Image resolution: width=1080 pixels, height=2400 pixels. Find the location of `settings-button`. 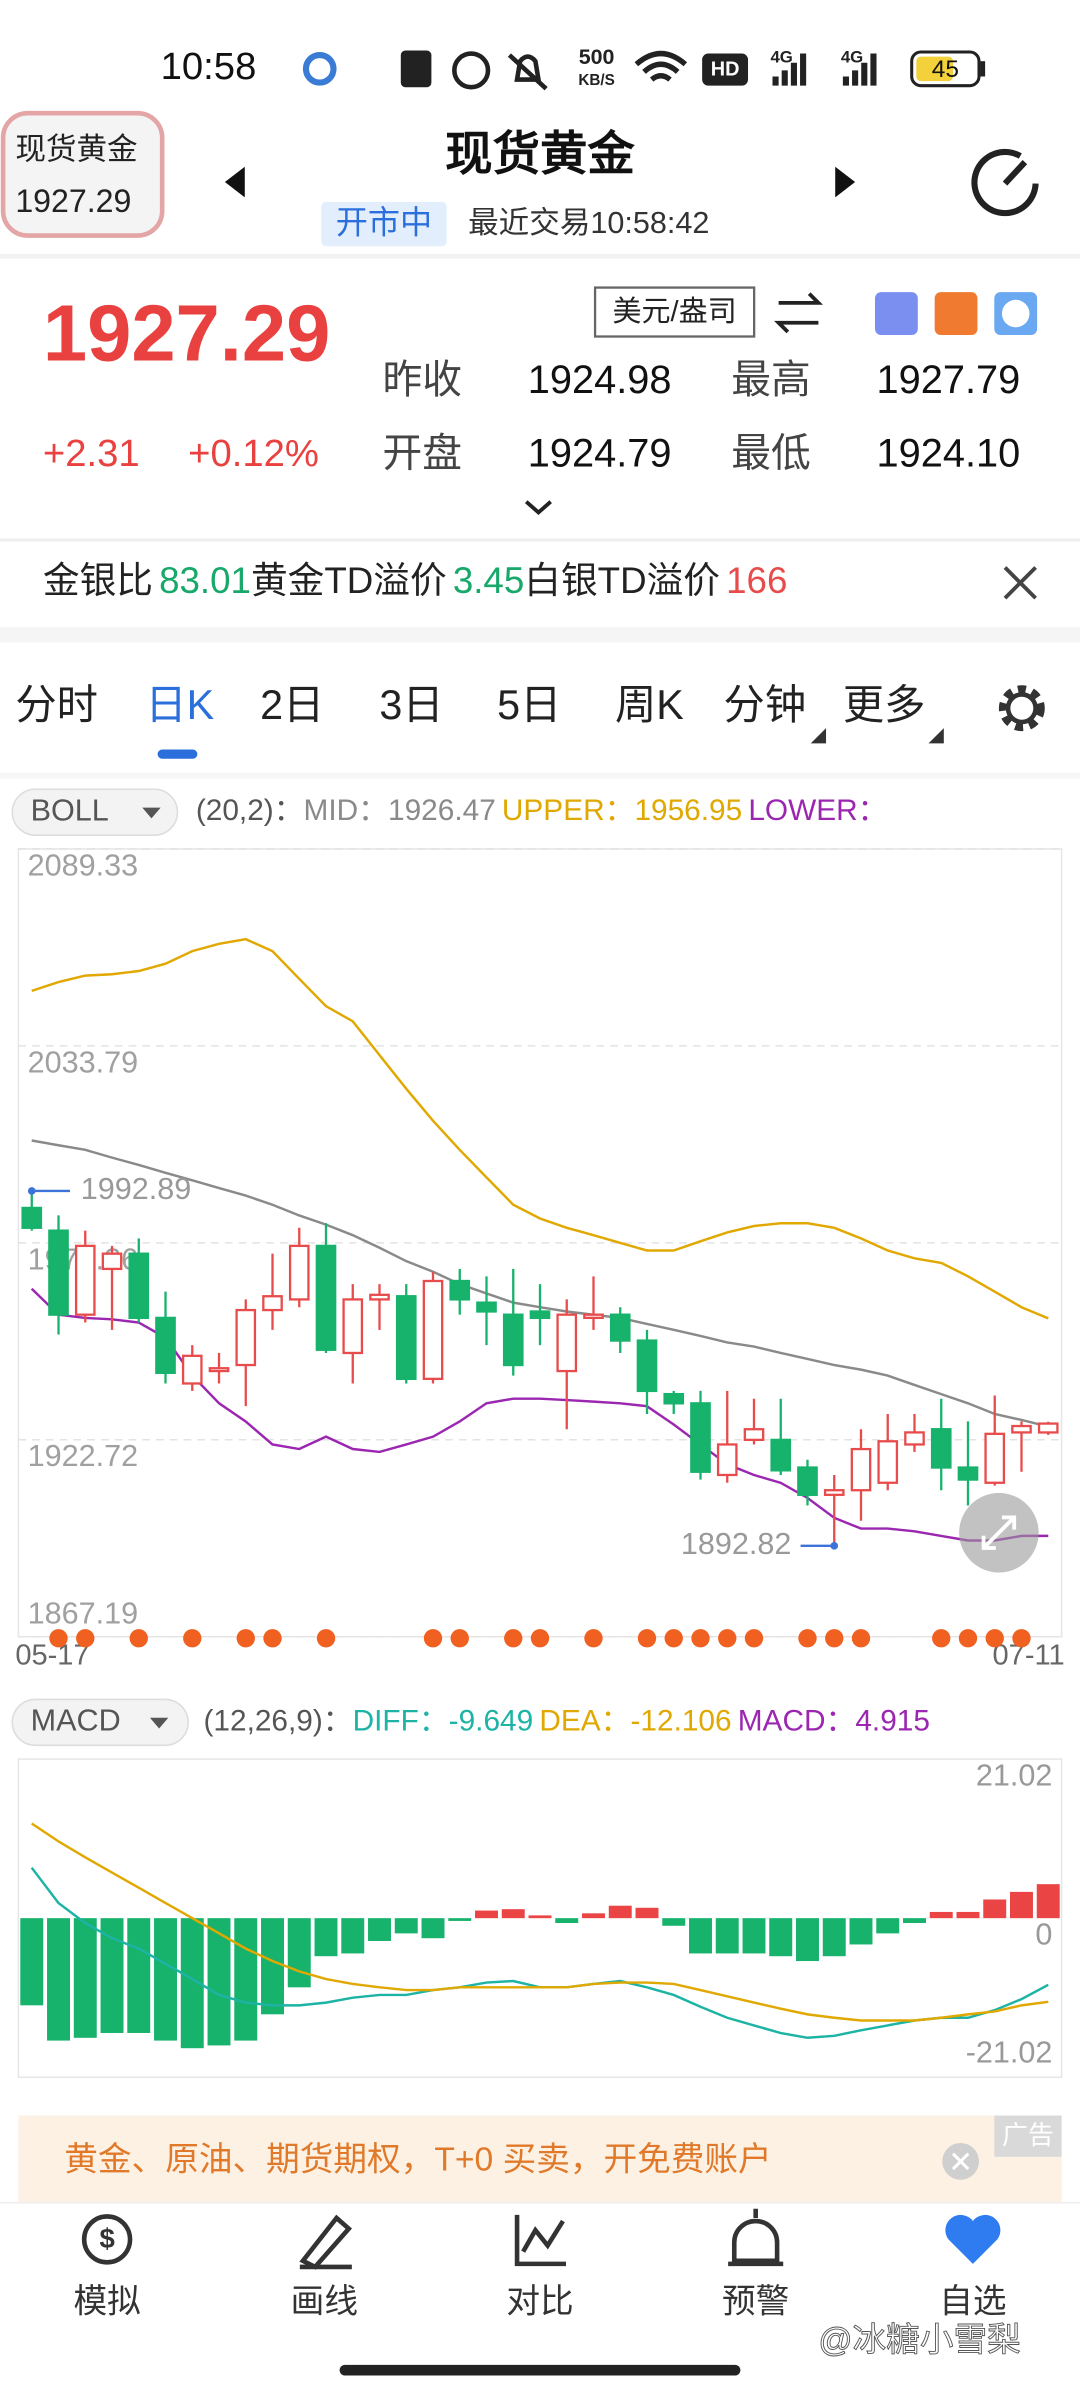

settings-button is located at coordinates (1021, 708).